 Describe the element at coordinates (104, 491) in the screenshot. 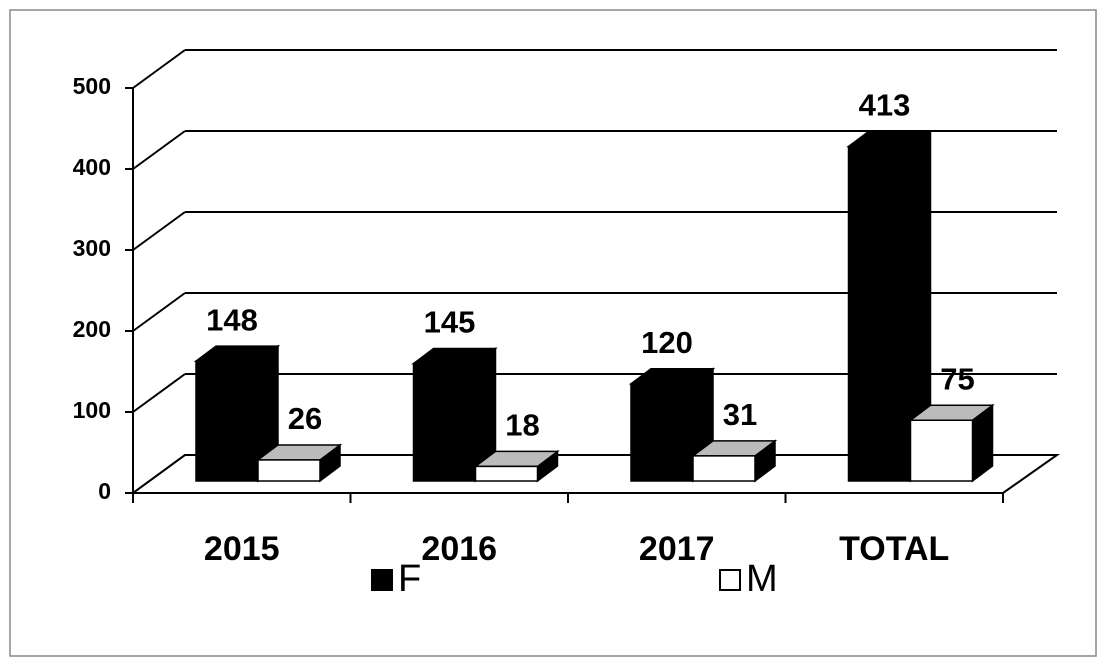

I see `y-tick-label: 0` at that location.